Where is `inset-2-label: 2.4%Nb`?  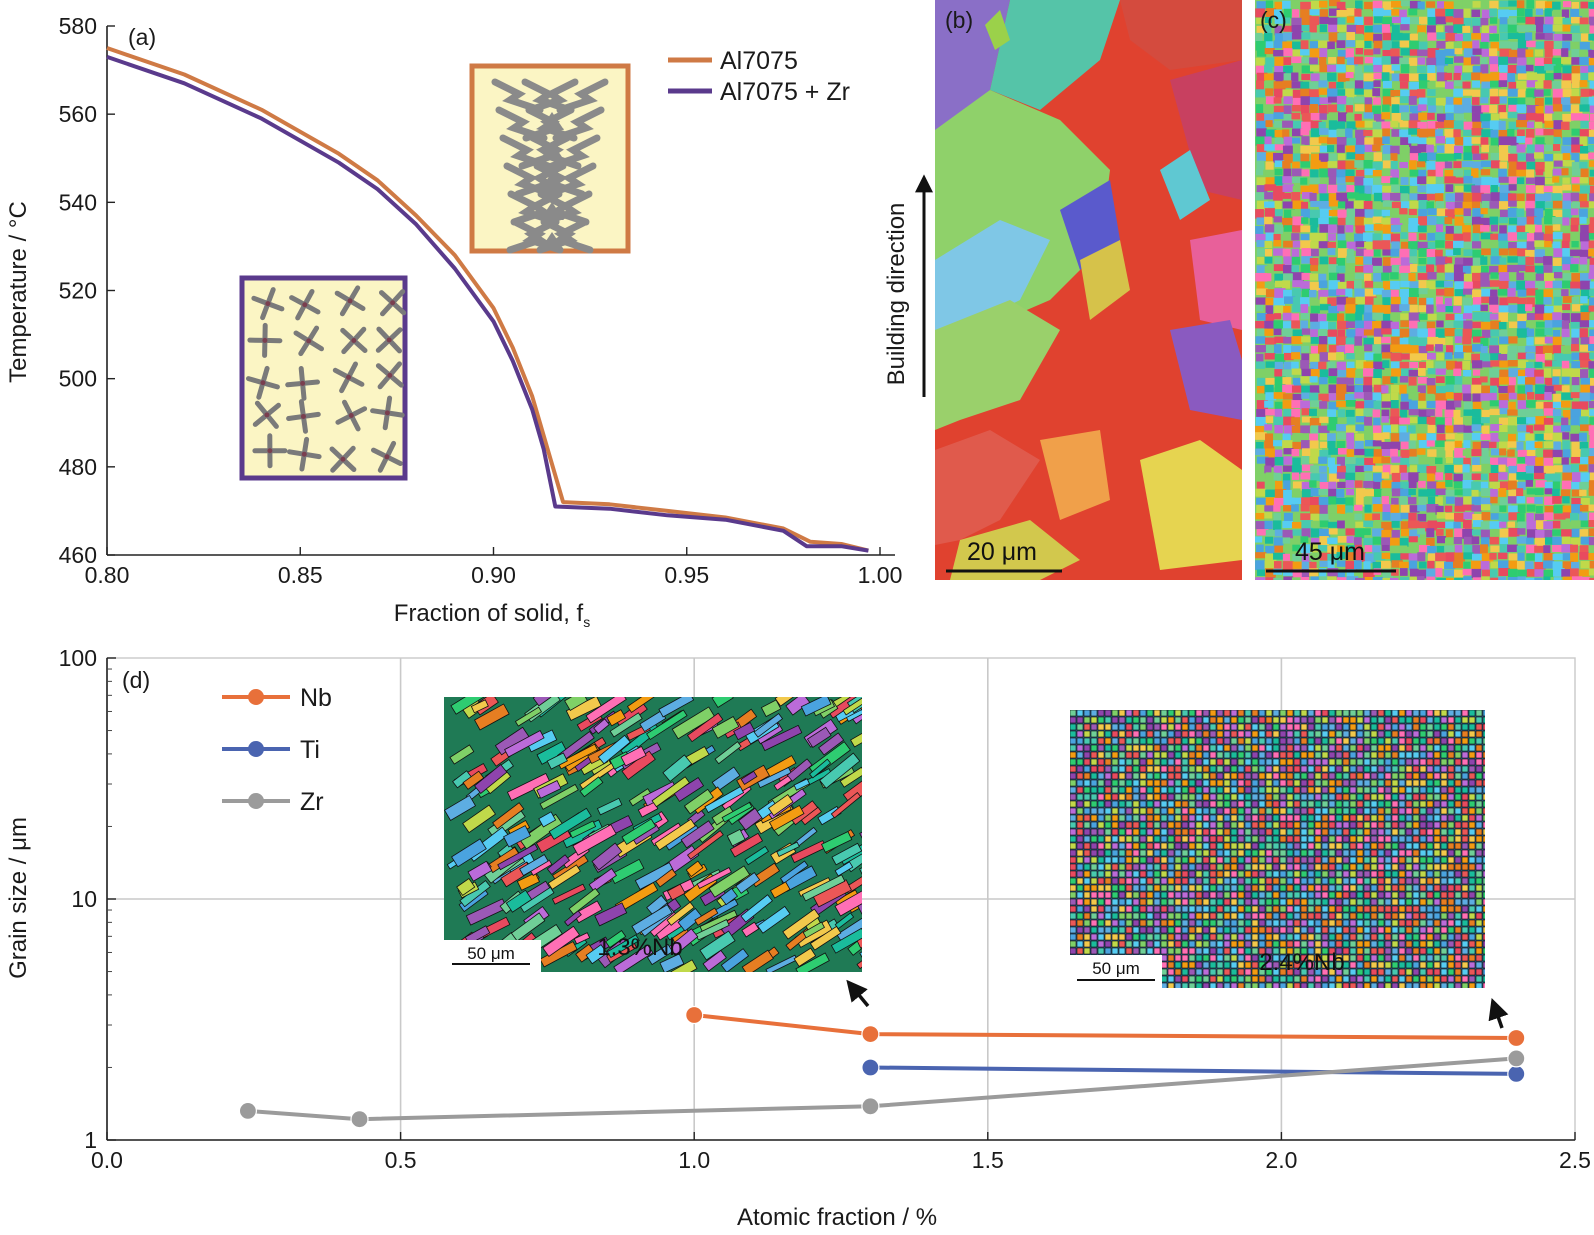 inset-2-label: 2.4%Nb is located at coordinates (1301, 962).